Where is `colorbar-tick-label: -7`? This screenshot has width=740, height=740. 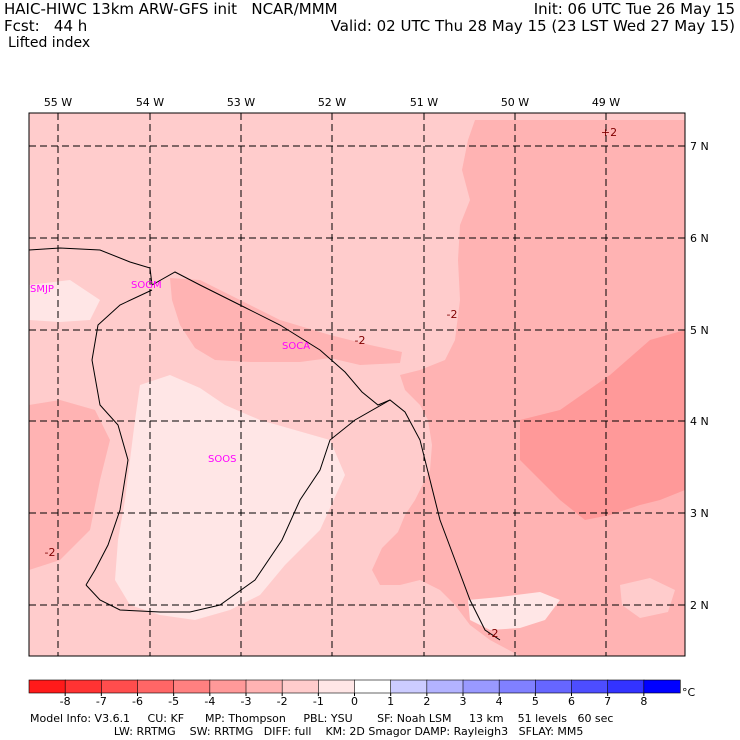
colorbar-tick-label: -7 is located at coordinates (101, 701).